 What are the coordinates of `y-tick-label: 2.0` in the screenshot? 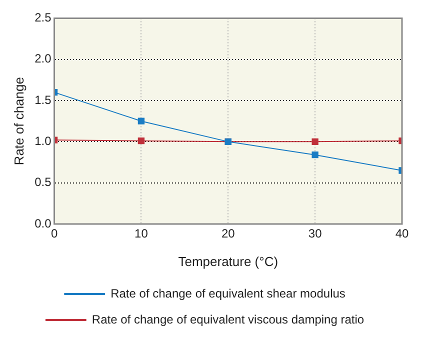 It's located at (43, 59).